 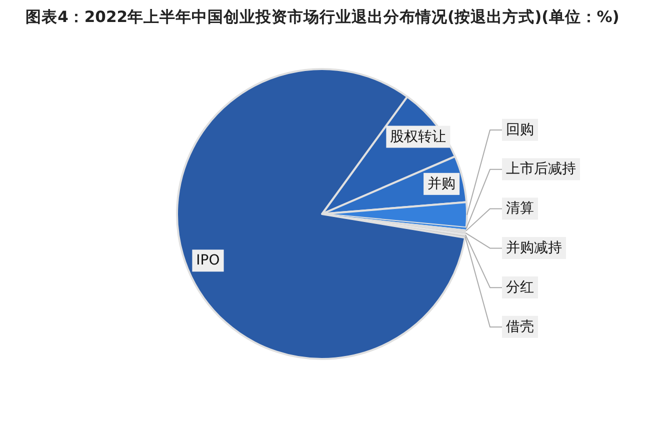 What do you see at coordinates (520, 326) in the screenshot?
I see `slice-label: 借壳` at bounding box center [520, 326].